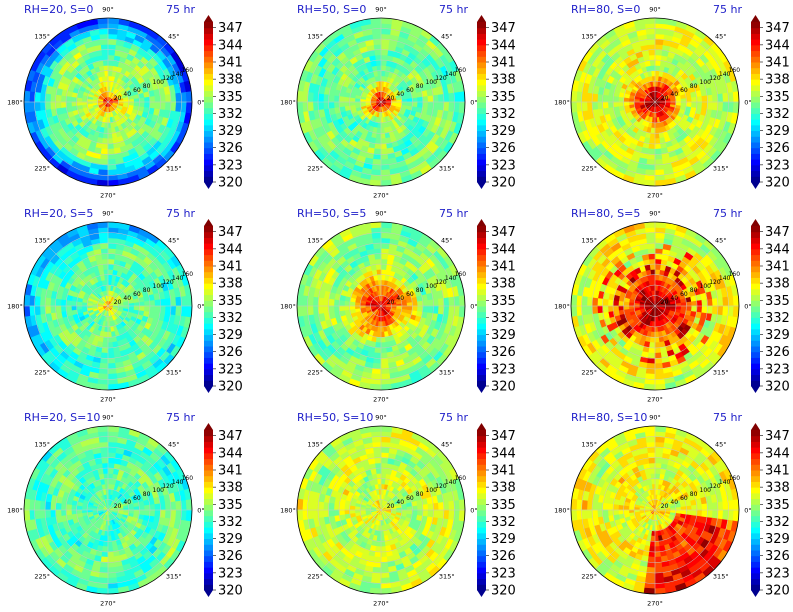 This screenshot has height=612, width=793. Describe the element at coordinates (755, 185) in the screenshot. I see `colorbar-extend-min` at that location.